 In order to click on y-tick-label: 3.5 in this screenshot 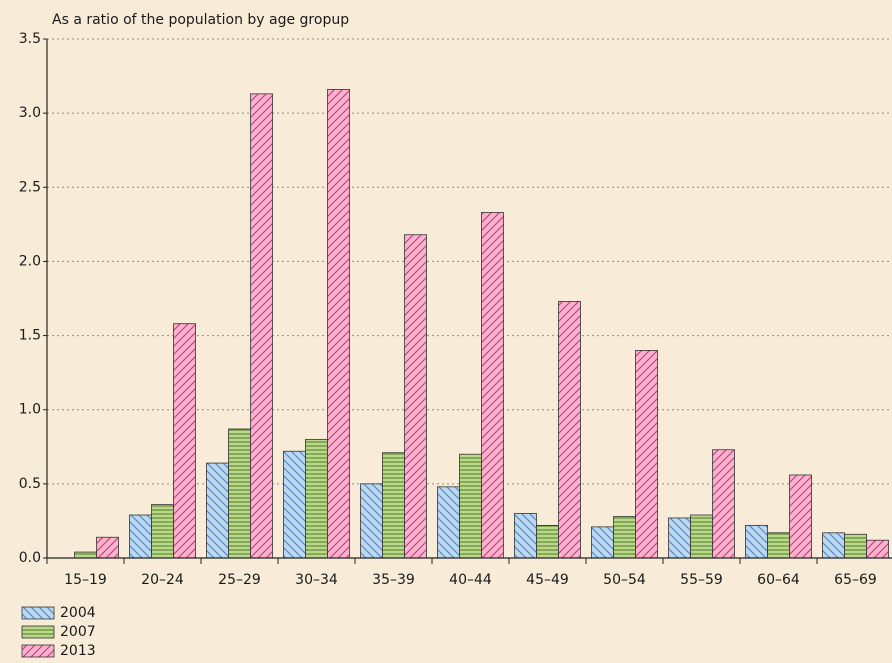, I will do `click(30, 39)`.